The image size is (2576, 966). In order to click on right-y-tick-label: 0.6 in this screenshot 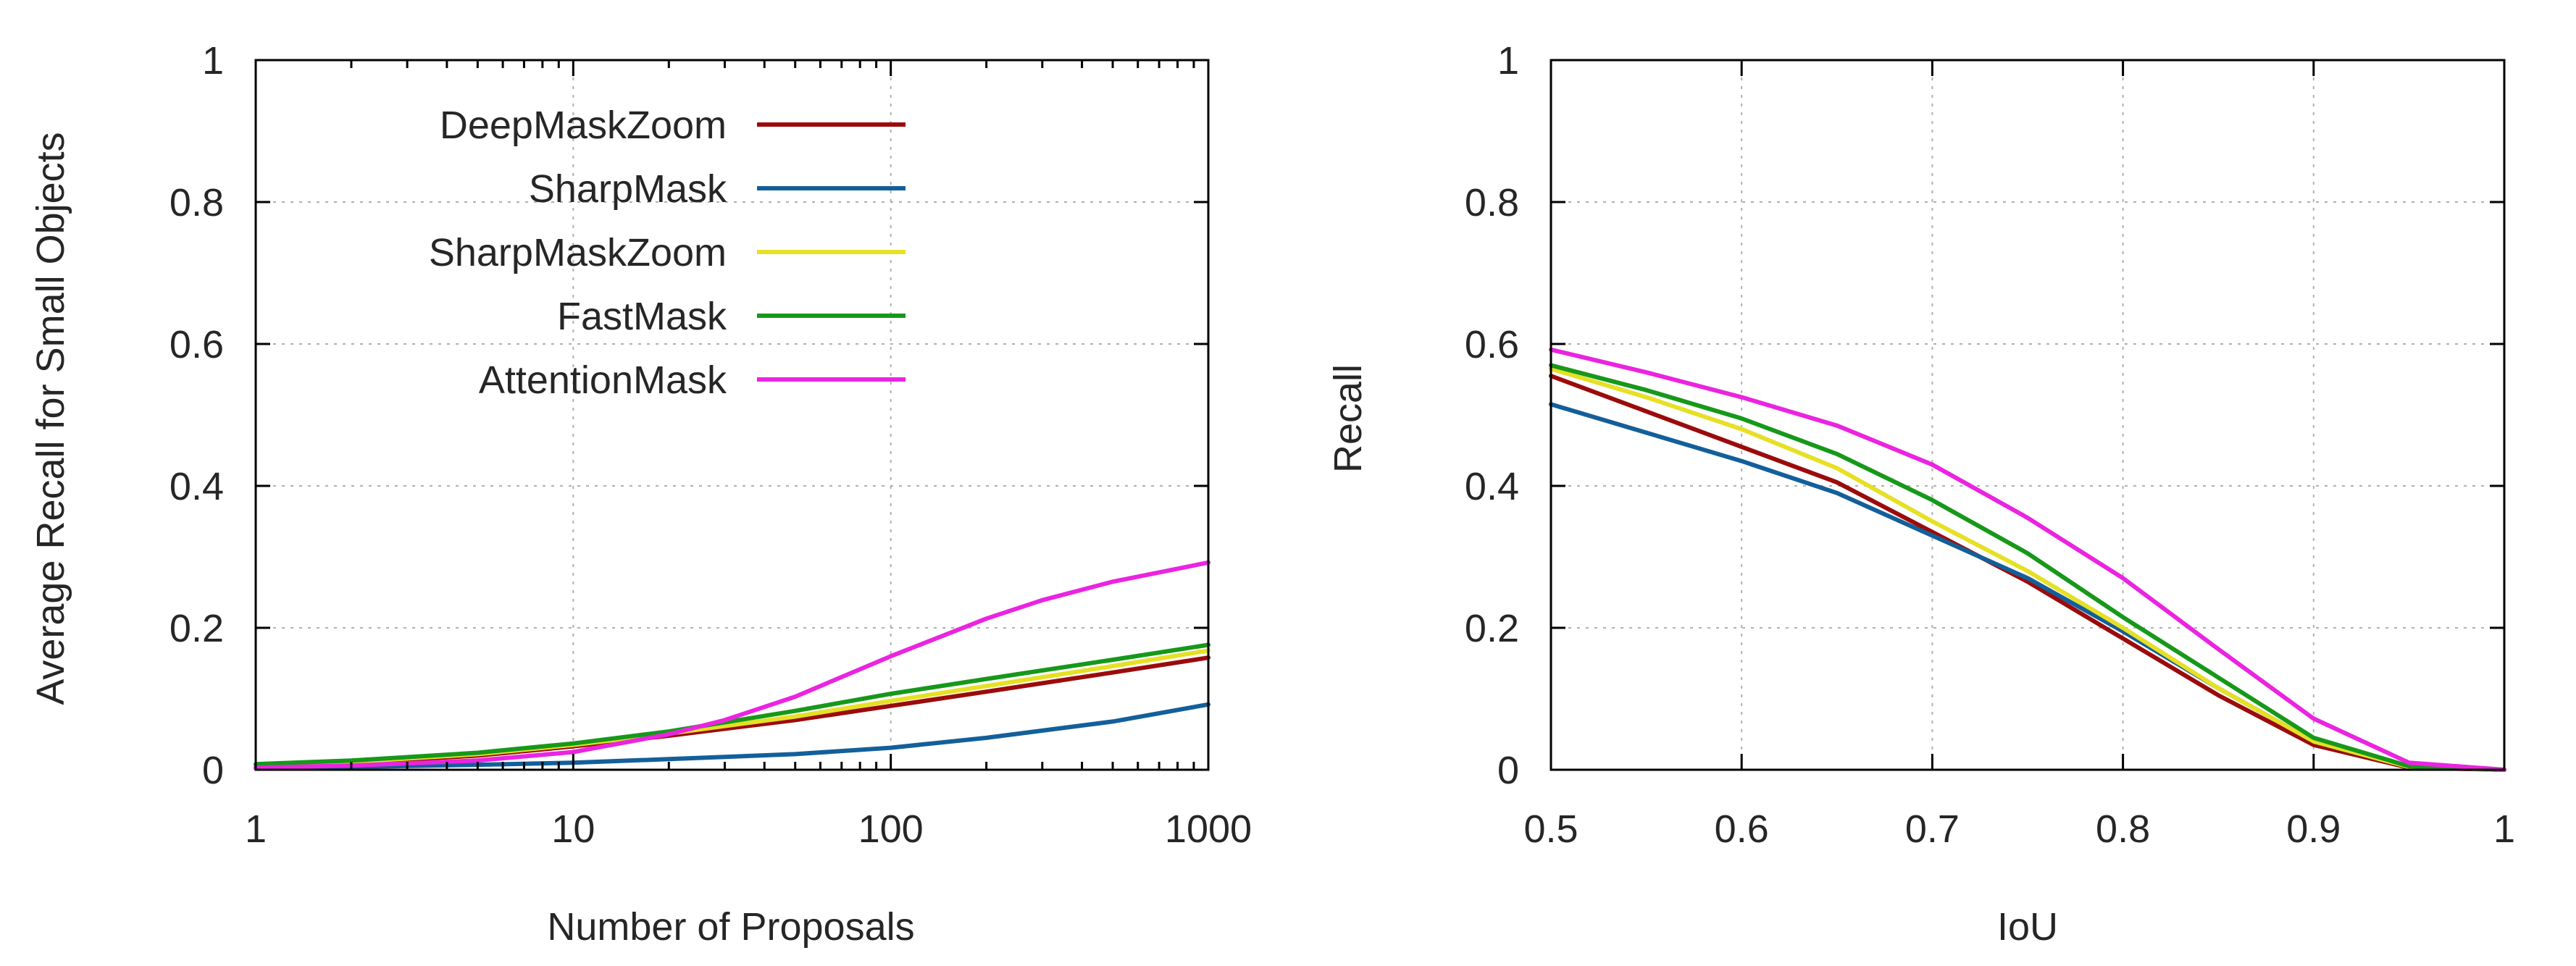, I will do `click(1492, 344)`.